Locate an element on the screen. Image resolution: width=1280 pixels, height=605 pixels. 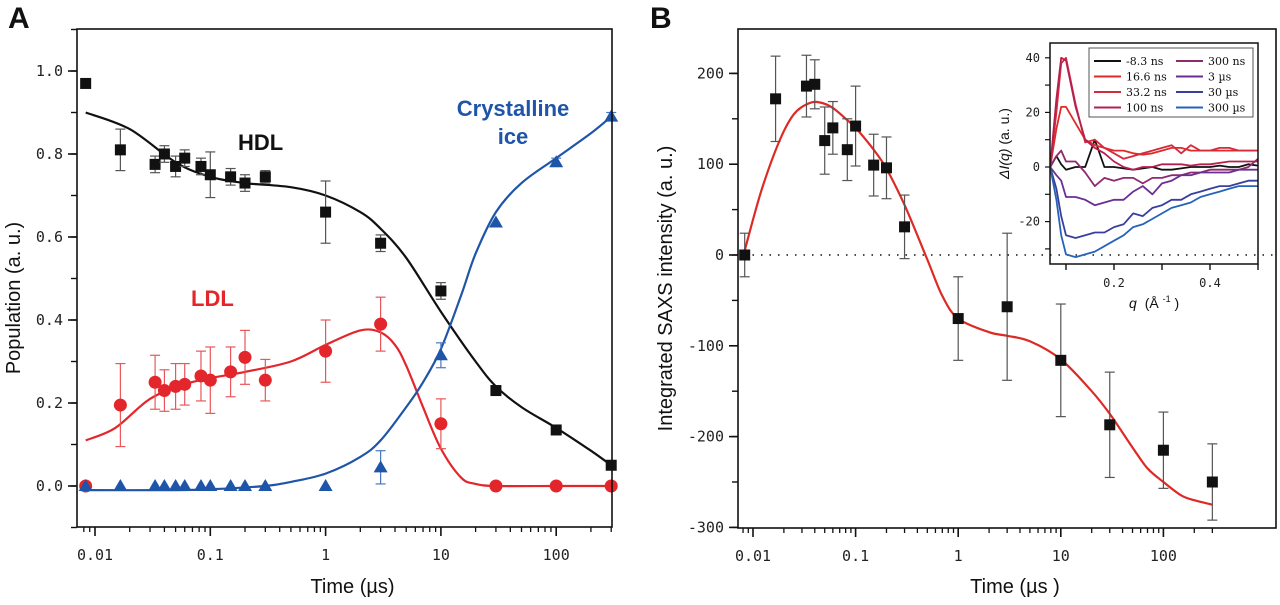
legend-item-30-us: 30 µs is located at coordinates (1207, 92).